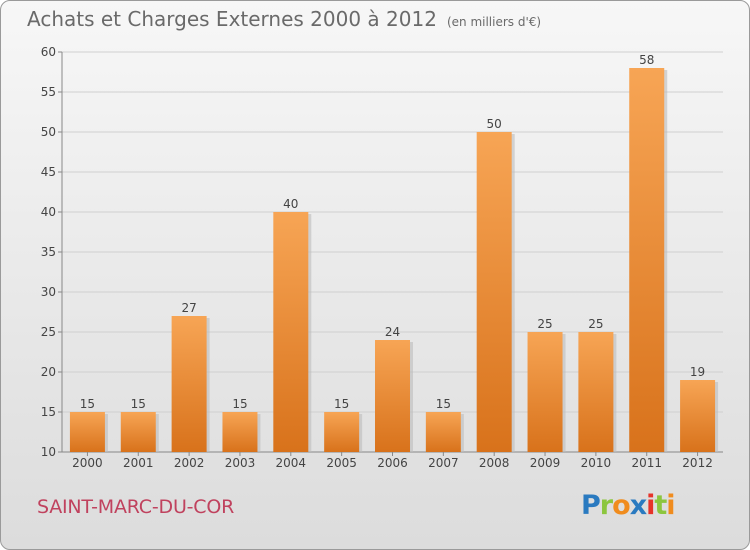 The width and height of the screenshot is (750, 550). Describe the element at coordinates (189, 463) in the screenshot. I see `x-tick-label: 2002` at that location.